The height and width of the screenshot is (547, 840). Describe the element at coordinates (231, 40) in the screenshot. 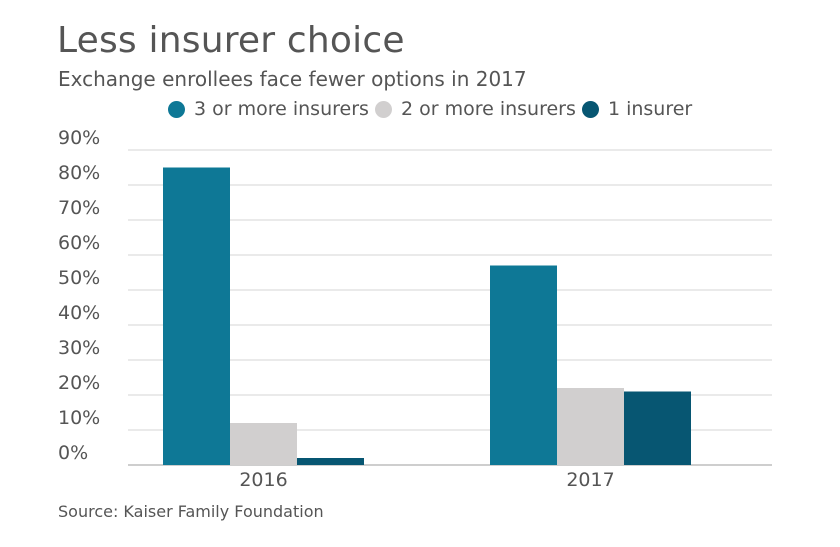

I see `chart-title: Less insurer choice` at that location.